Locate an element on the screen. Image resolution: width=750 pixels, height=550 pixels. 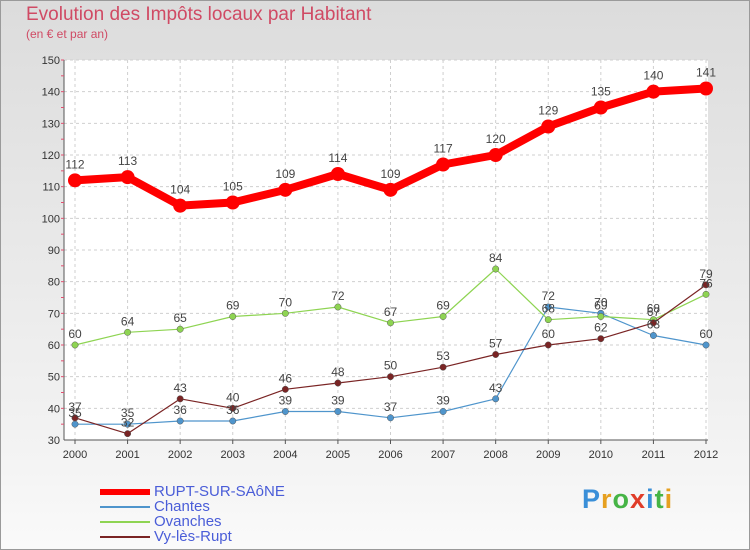
data-label: 40 is located at coordinates (233, 397).